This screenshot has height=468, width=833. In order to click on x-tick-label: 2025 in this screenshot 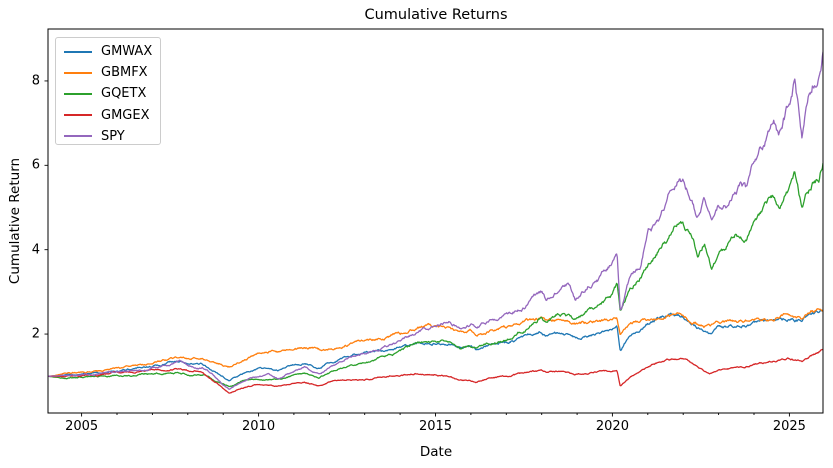, I will do `click(789, 426)`.